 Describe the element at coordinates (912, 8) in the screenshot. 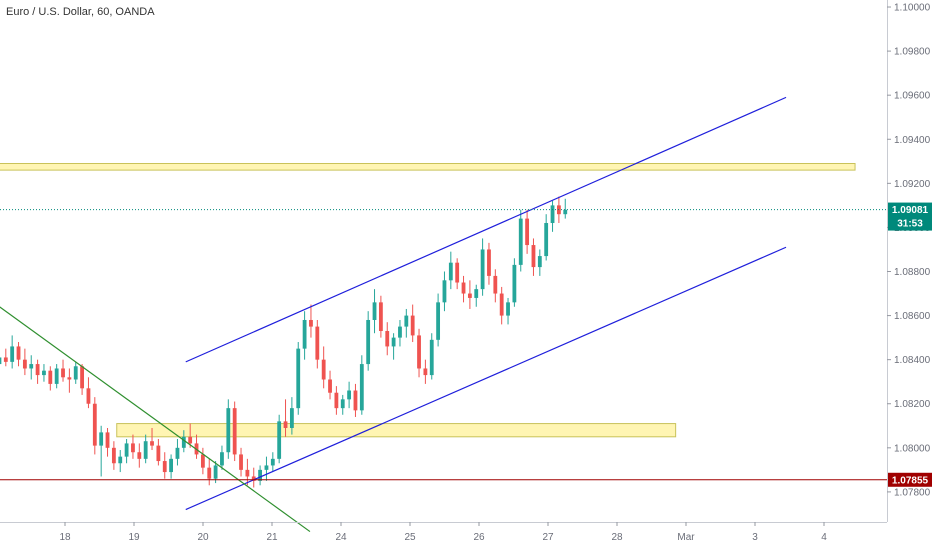

I see `price-tick-label: 1.10000` at that location.